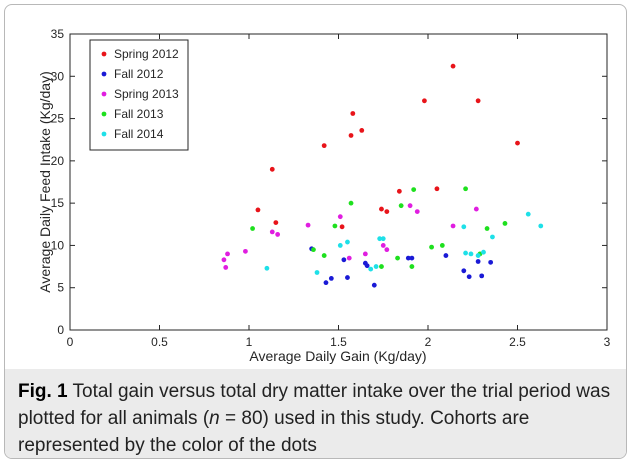 Image resolution: width=633 pixels, height=465 pixels. I want to click on y-axis-label: Average Daily Feed Intake (Kg/day), so click(45, 182).